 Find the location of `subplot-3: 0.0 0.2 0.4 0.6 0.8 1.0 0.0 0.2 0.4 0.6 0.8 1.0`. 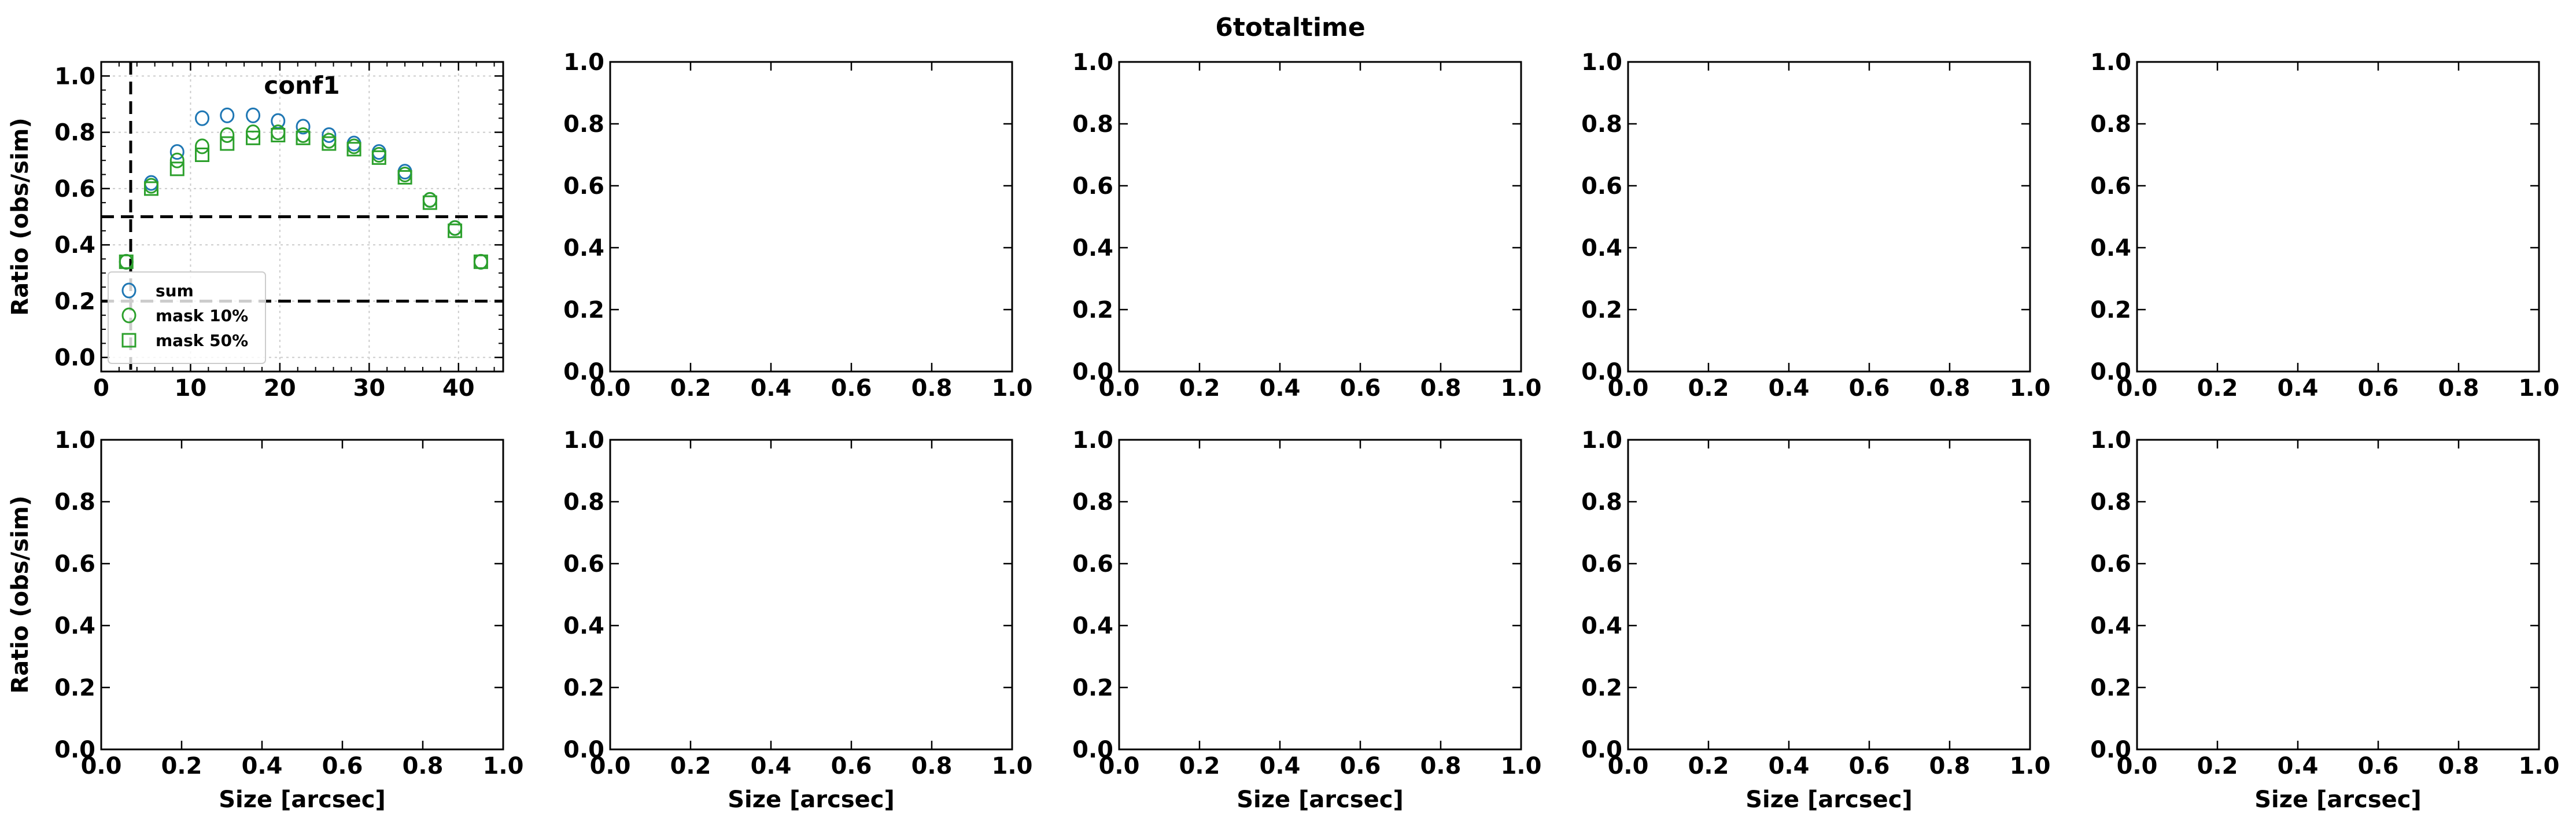

subplot-3: 0.0 0.2 0.4 0.6 0.8 1.0 0.0 0.2 0.4 0.6 0.8 1.0 is located at coordinates (1306, 226).